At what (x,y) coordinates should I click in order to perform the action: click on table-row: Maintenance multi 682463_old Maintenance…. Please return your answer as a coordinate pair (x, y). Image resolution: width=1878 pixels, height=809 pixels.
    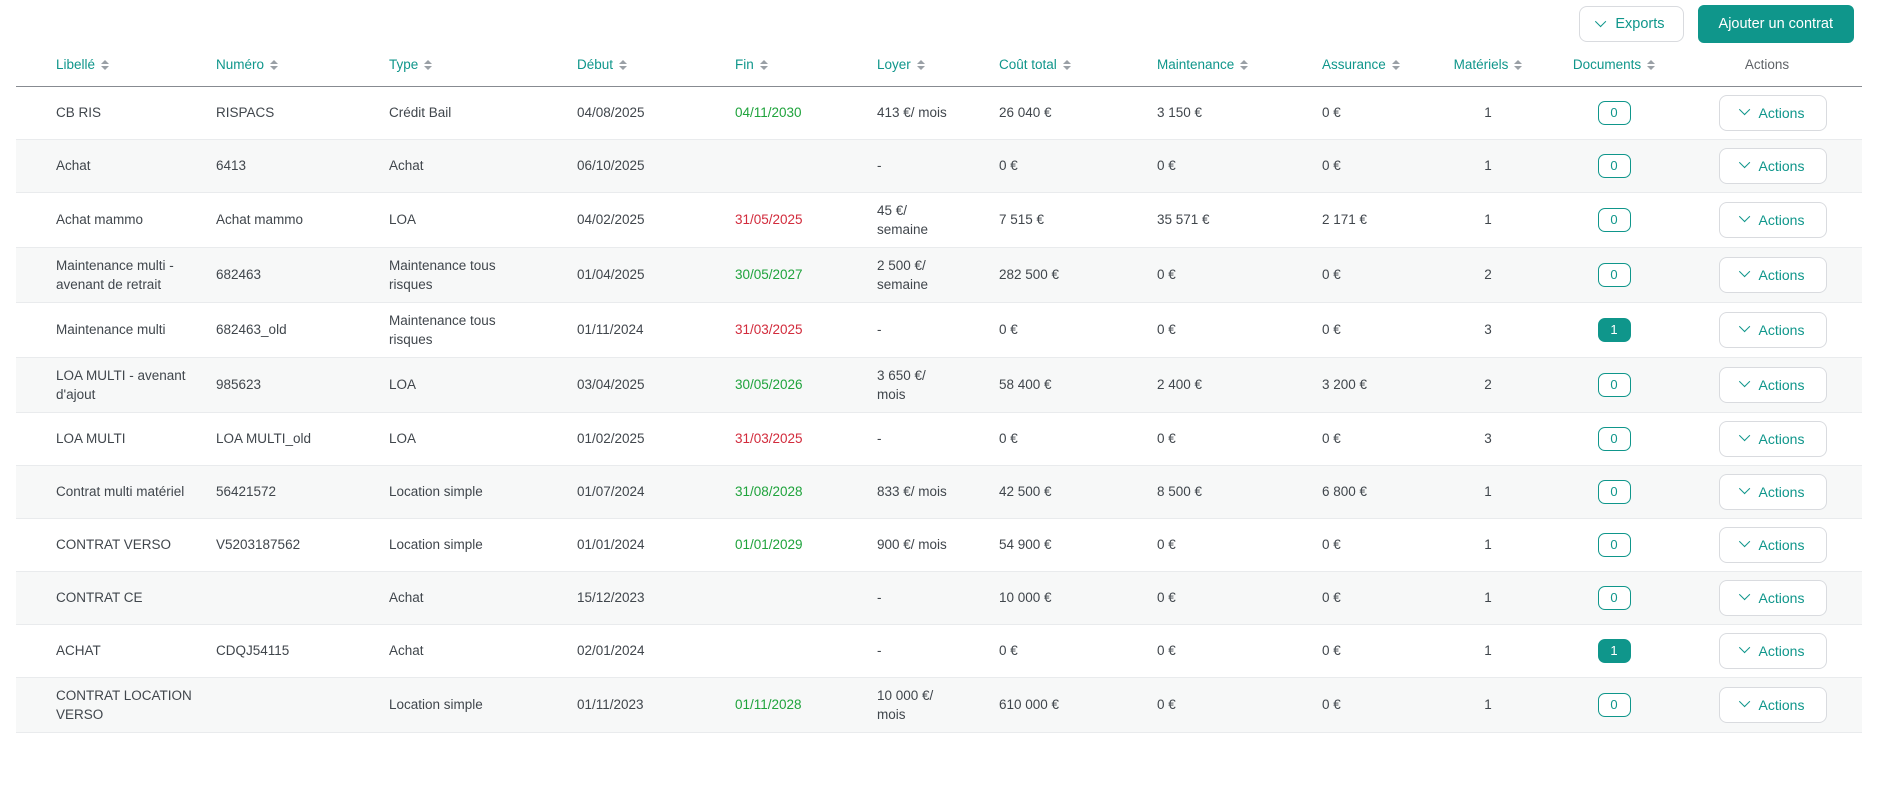
    Looking at the image, I should click on (939, 330).